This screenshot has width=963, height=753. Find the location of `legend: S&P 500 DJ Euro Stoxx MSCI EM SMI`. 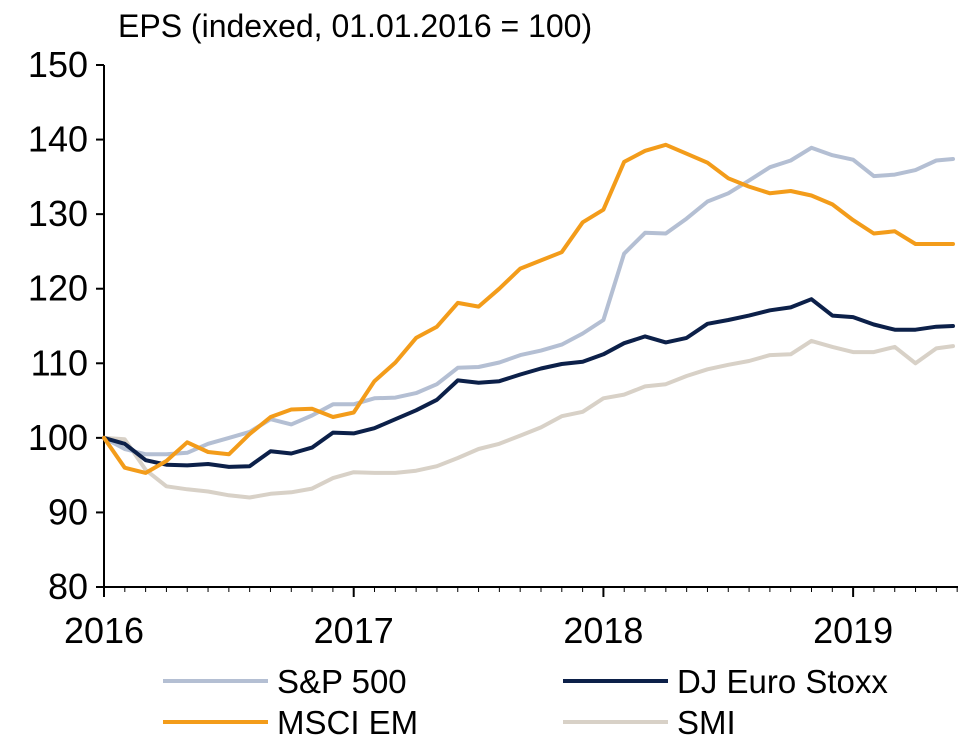

legend: S&P 500 DJ Euro Stoxx MSCI EM SMI is located at coordinates (525, 702).